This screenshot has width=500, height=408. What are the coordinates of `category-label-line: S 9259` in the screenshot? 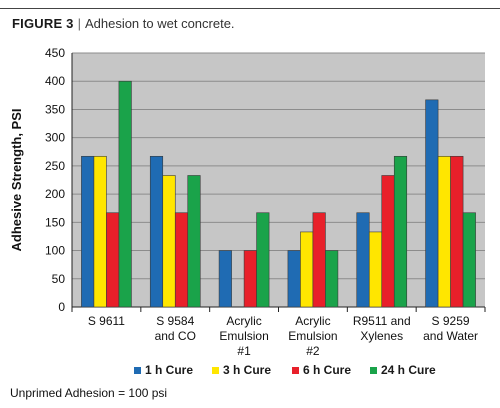 It's located at (451, 321).